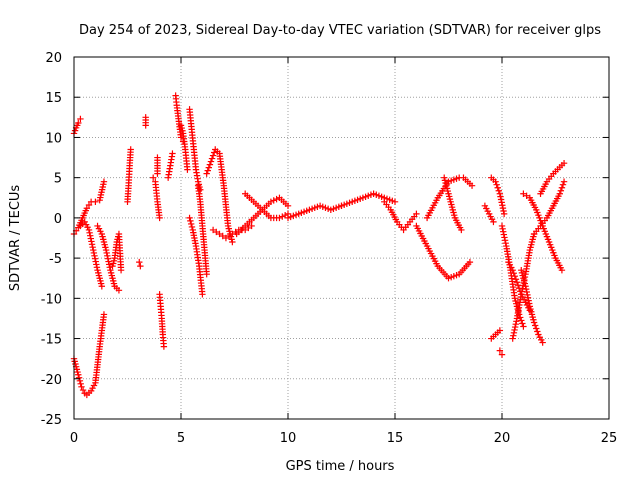 This screenshot has height=485, width=640. Describe the element at coordinates (51, 299) in the screenshot. I see `y-tick-label: -10` at that location.